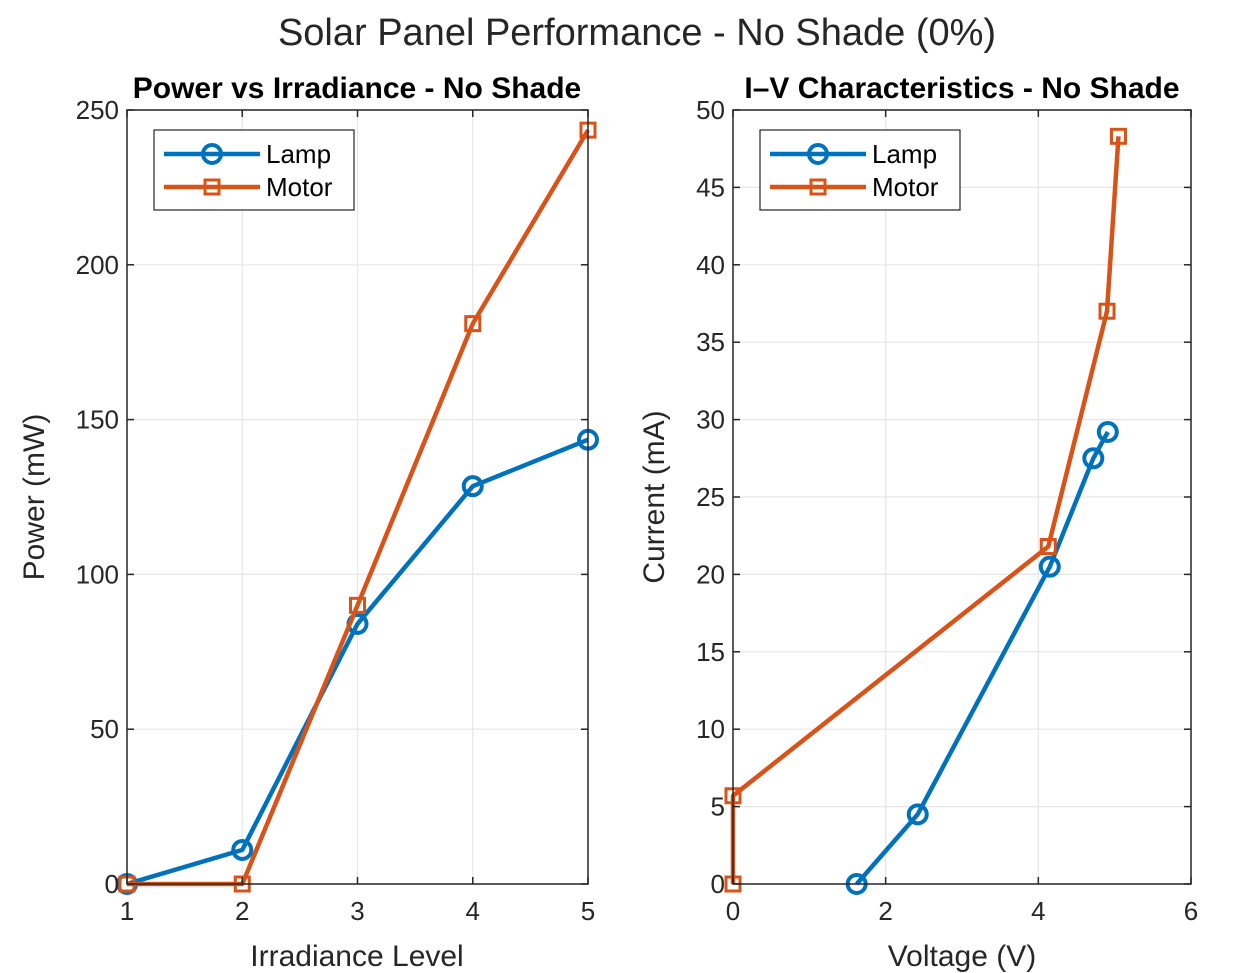 This screenshot has height=973, width=1236. I want to click on x-tick-label: 3, so click(357, 911).